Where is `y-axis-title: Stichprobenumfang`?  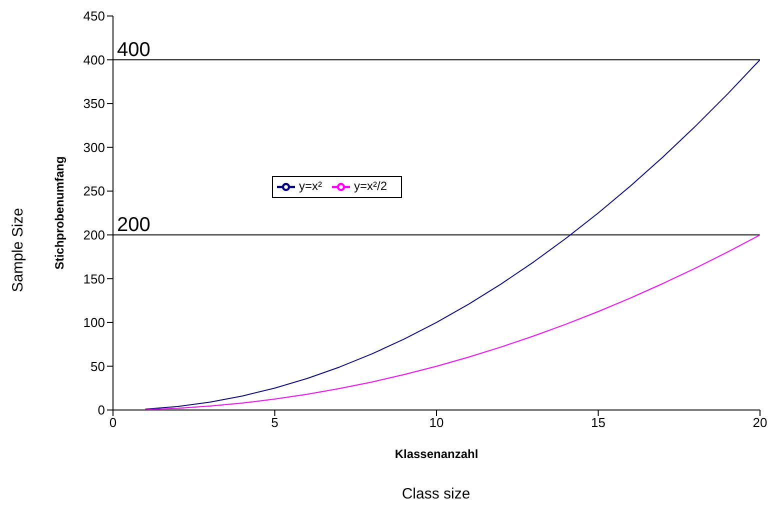 y-axis-title: Stichprobenumfang is located at coordinates (59, 213).